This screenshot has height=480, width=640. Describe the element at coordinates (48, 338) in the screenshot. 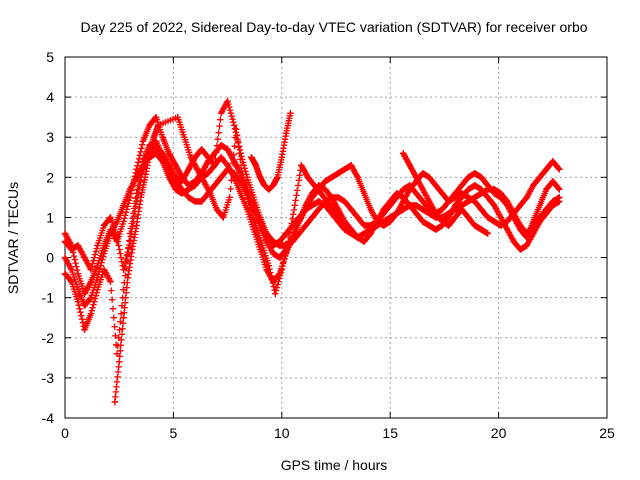

I see `y-tick-label: -2` at that location.